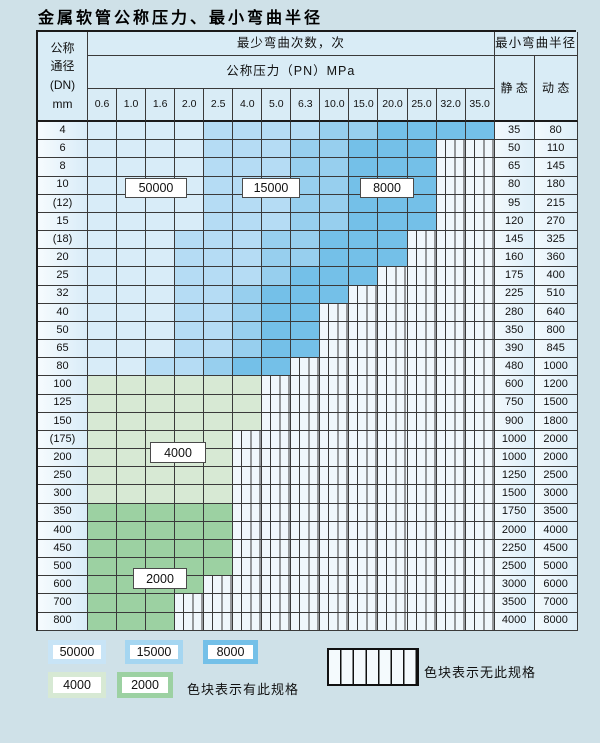 This screenshot has width=600, height=743. I want to click on dynamic-value-cell: 510, so click(556, 294).